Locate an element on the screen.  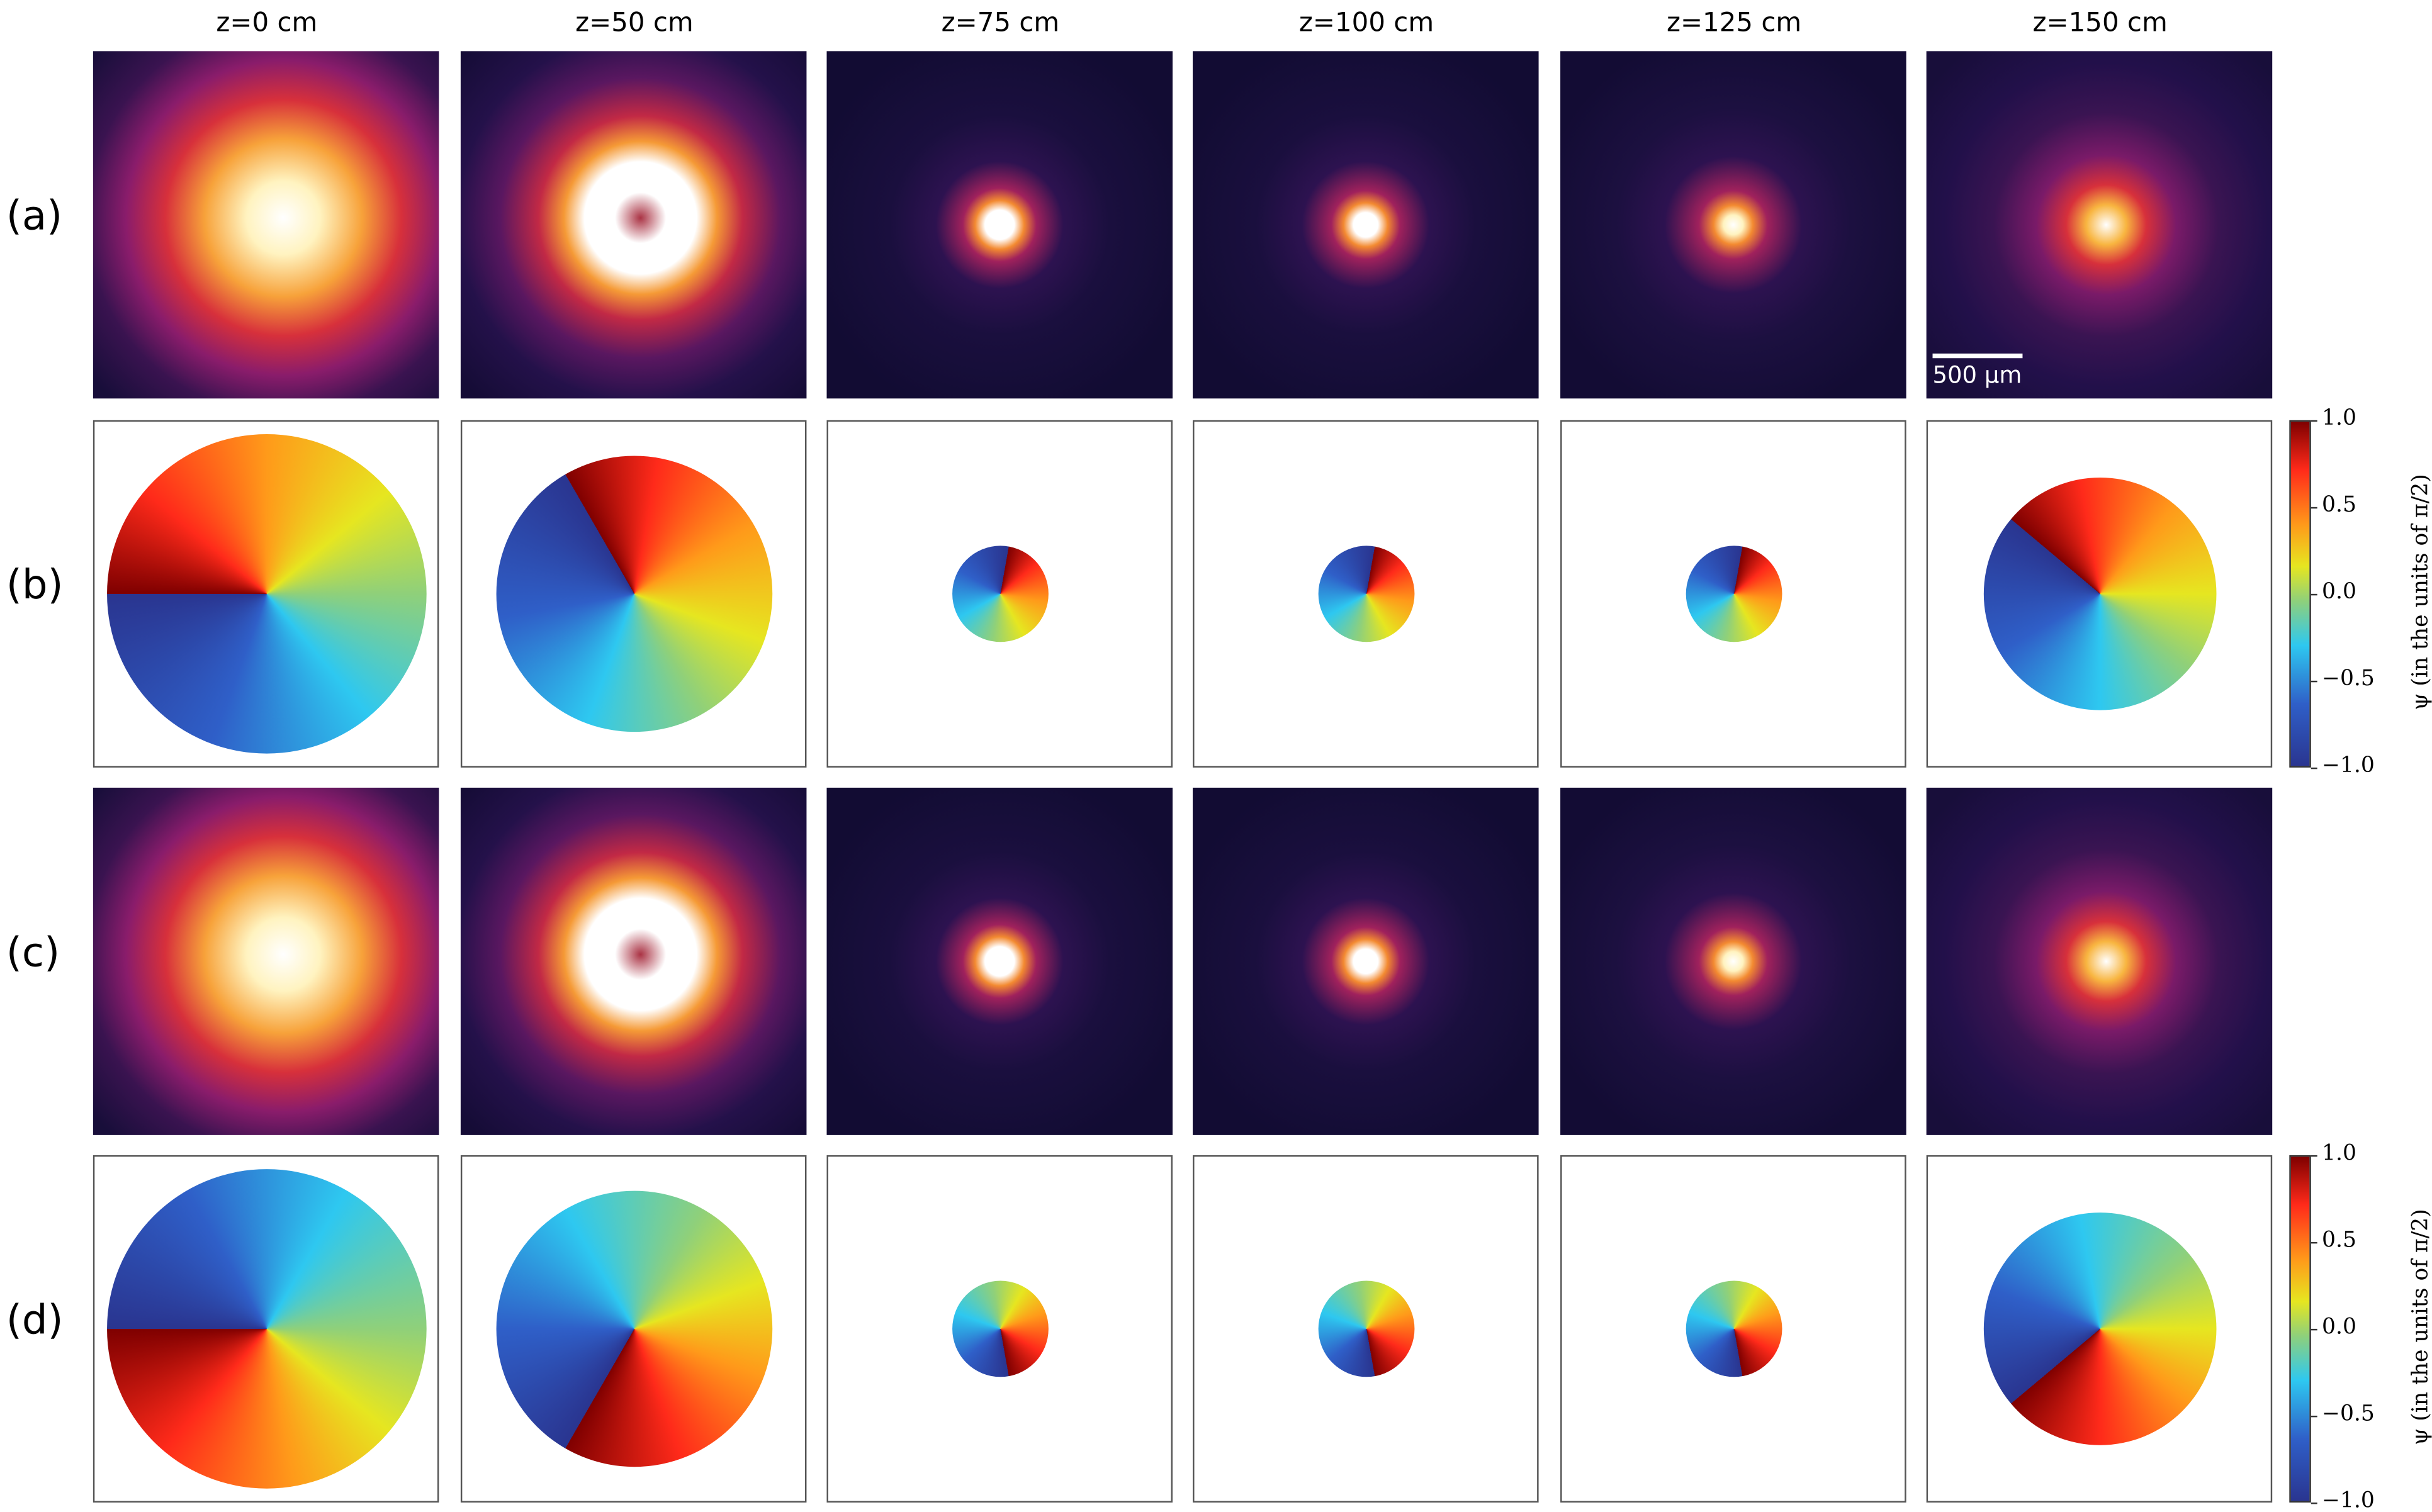
row-label: (b) is located at coordinates (35, 586).